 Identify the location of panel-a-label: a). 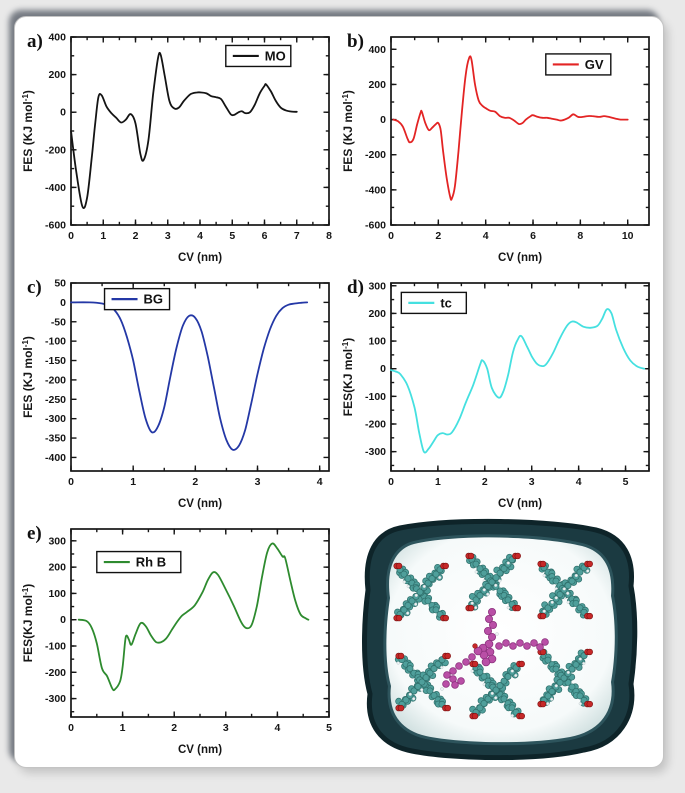
(35, 41).